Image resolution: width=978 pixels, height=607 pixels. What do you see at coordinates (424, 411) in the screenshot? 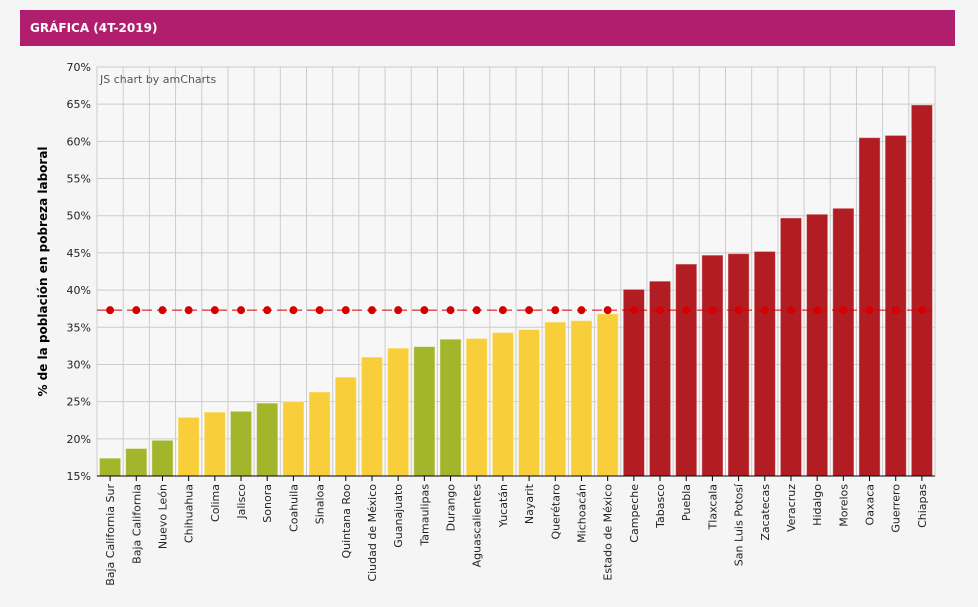
I see `bar-tamaulipas` at bounding box center [424, 411].